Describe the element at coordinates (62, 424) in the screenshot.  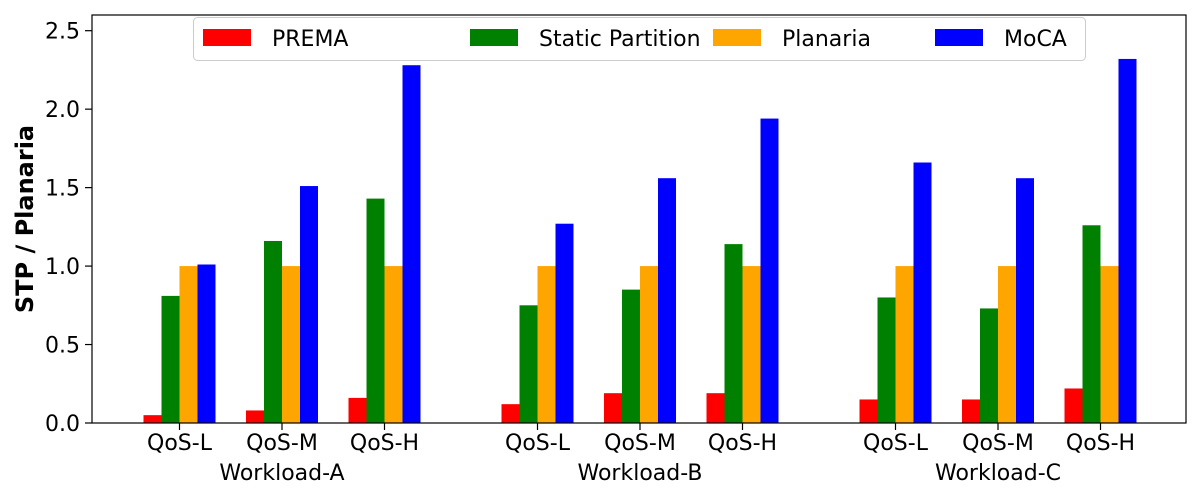
I see `y-tick-label: 0.0` at that location.